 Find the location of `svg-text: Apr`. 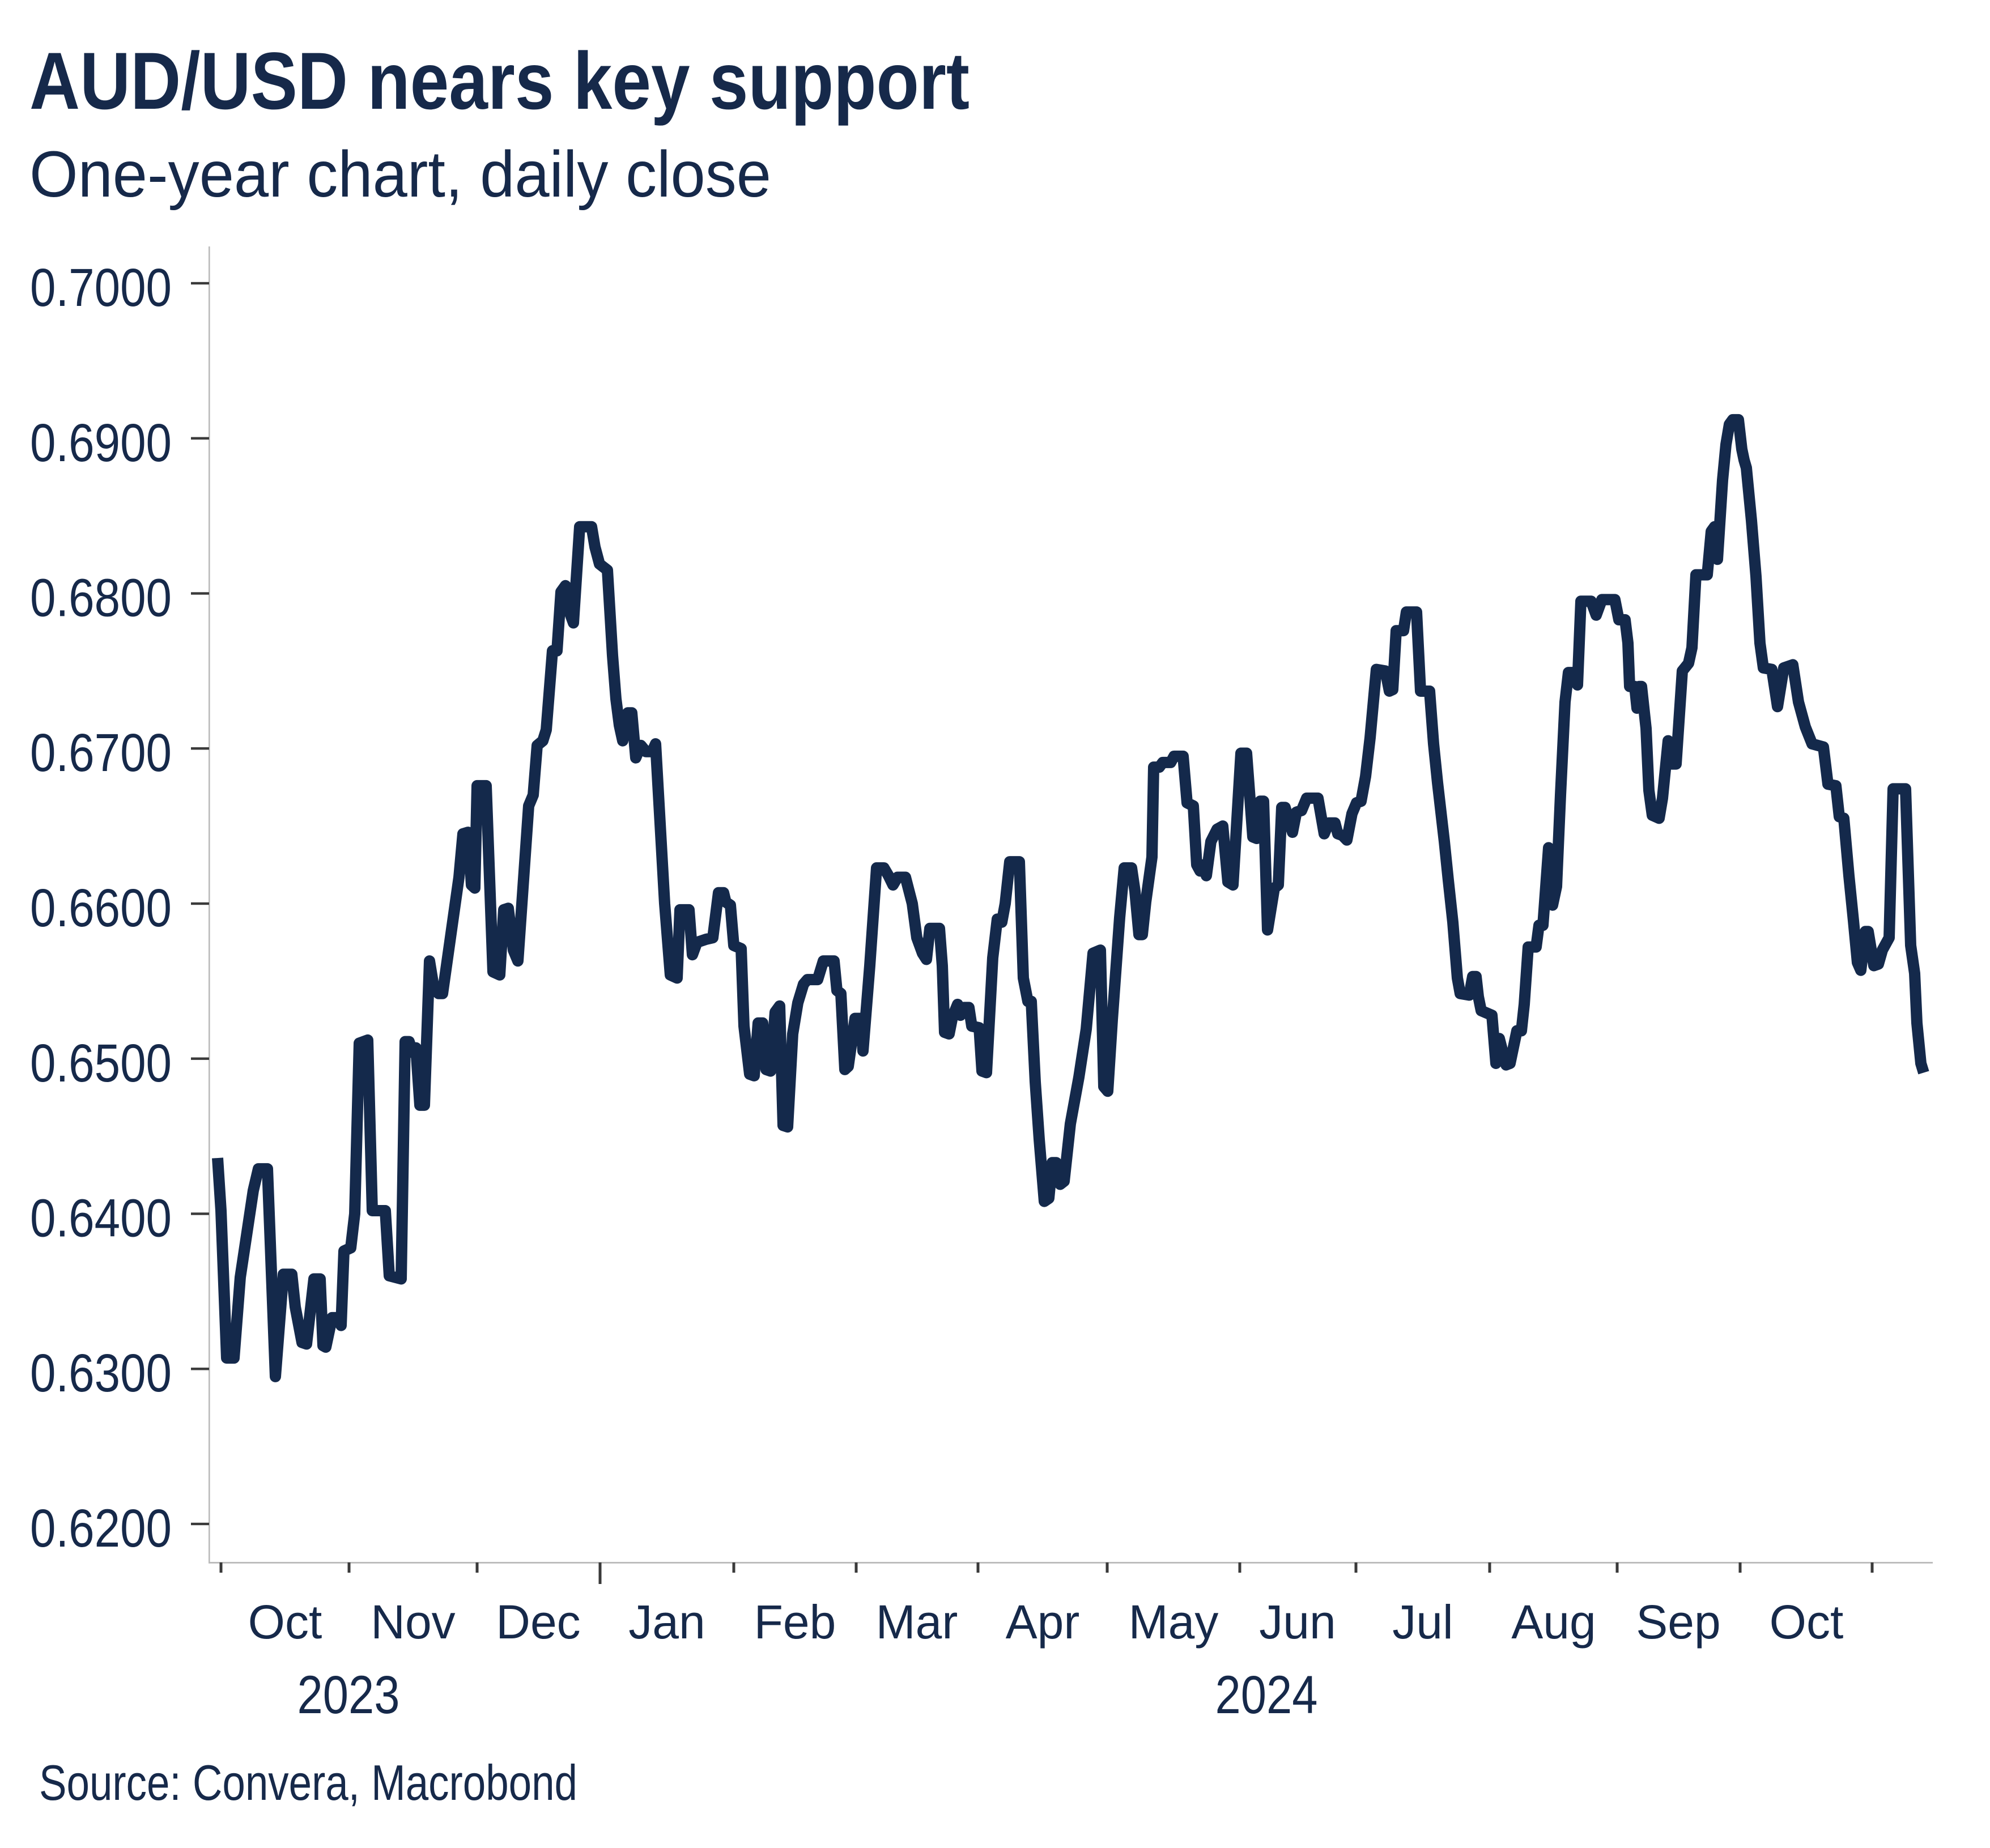

svg-text: Apr is located at coordinates (1043, 1622).